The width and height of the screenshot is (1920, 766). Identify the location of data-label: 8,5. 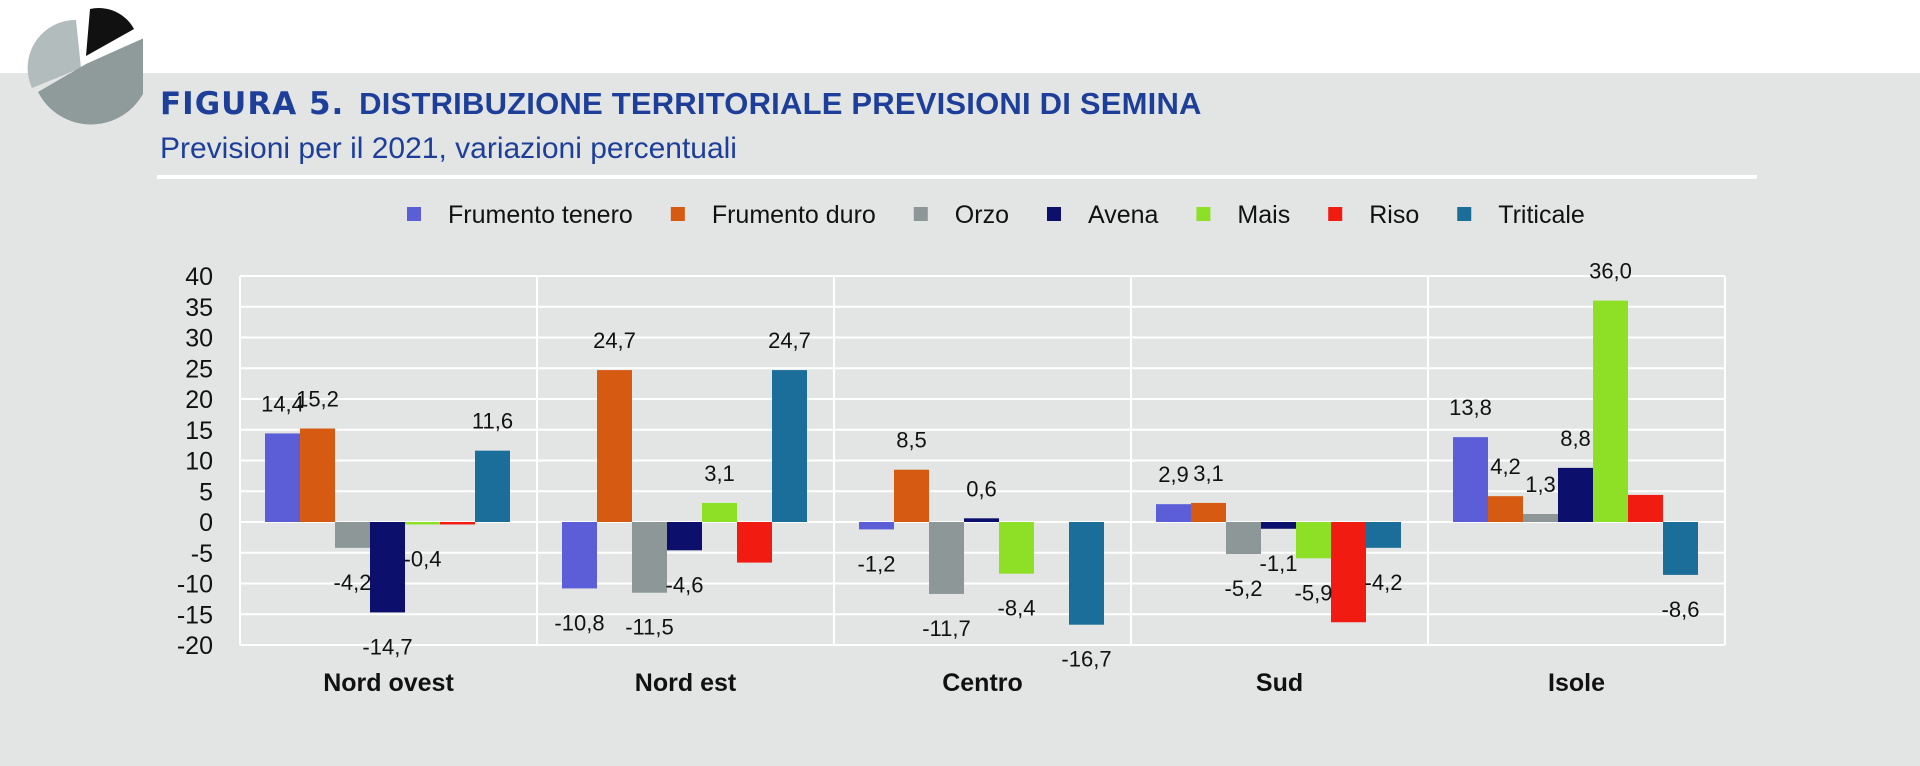
(911, 440).